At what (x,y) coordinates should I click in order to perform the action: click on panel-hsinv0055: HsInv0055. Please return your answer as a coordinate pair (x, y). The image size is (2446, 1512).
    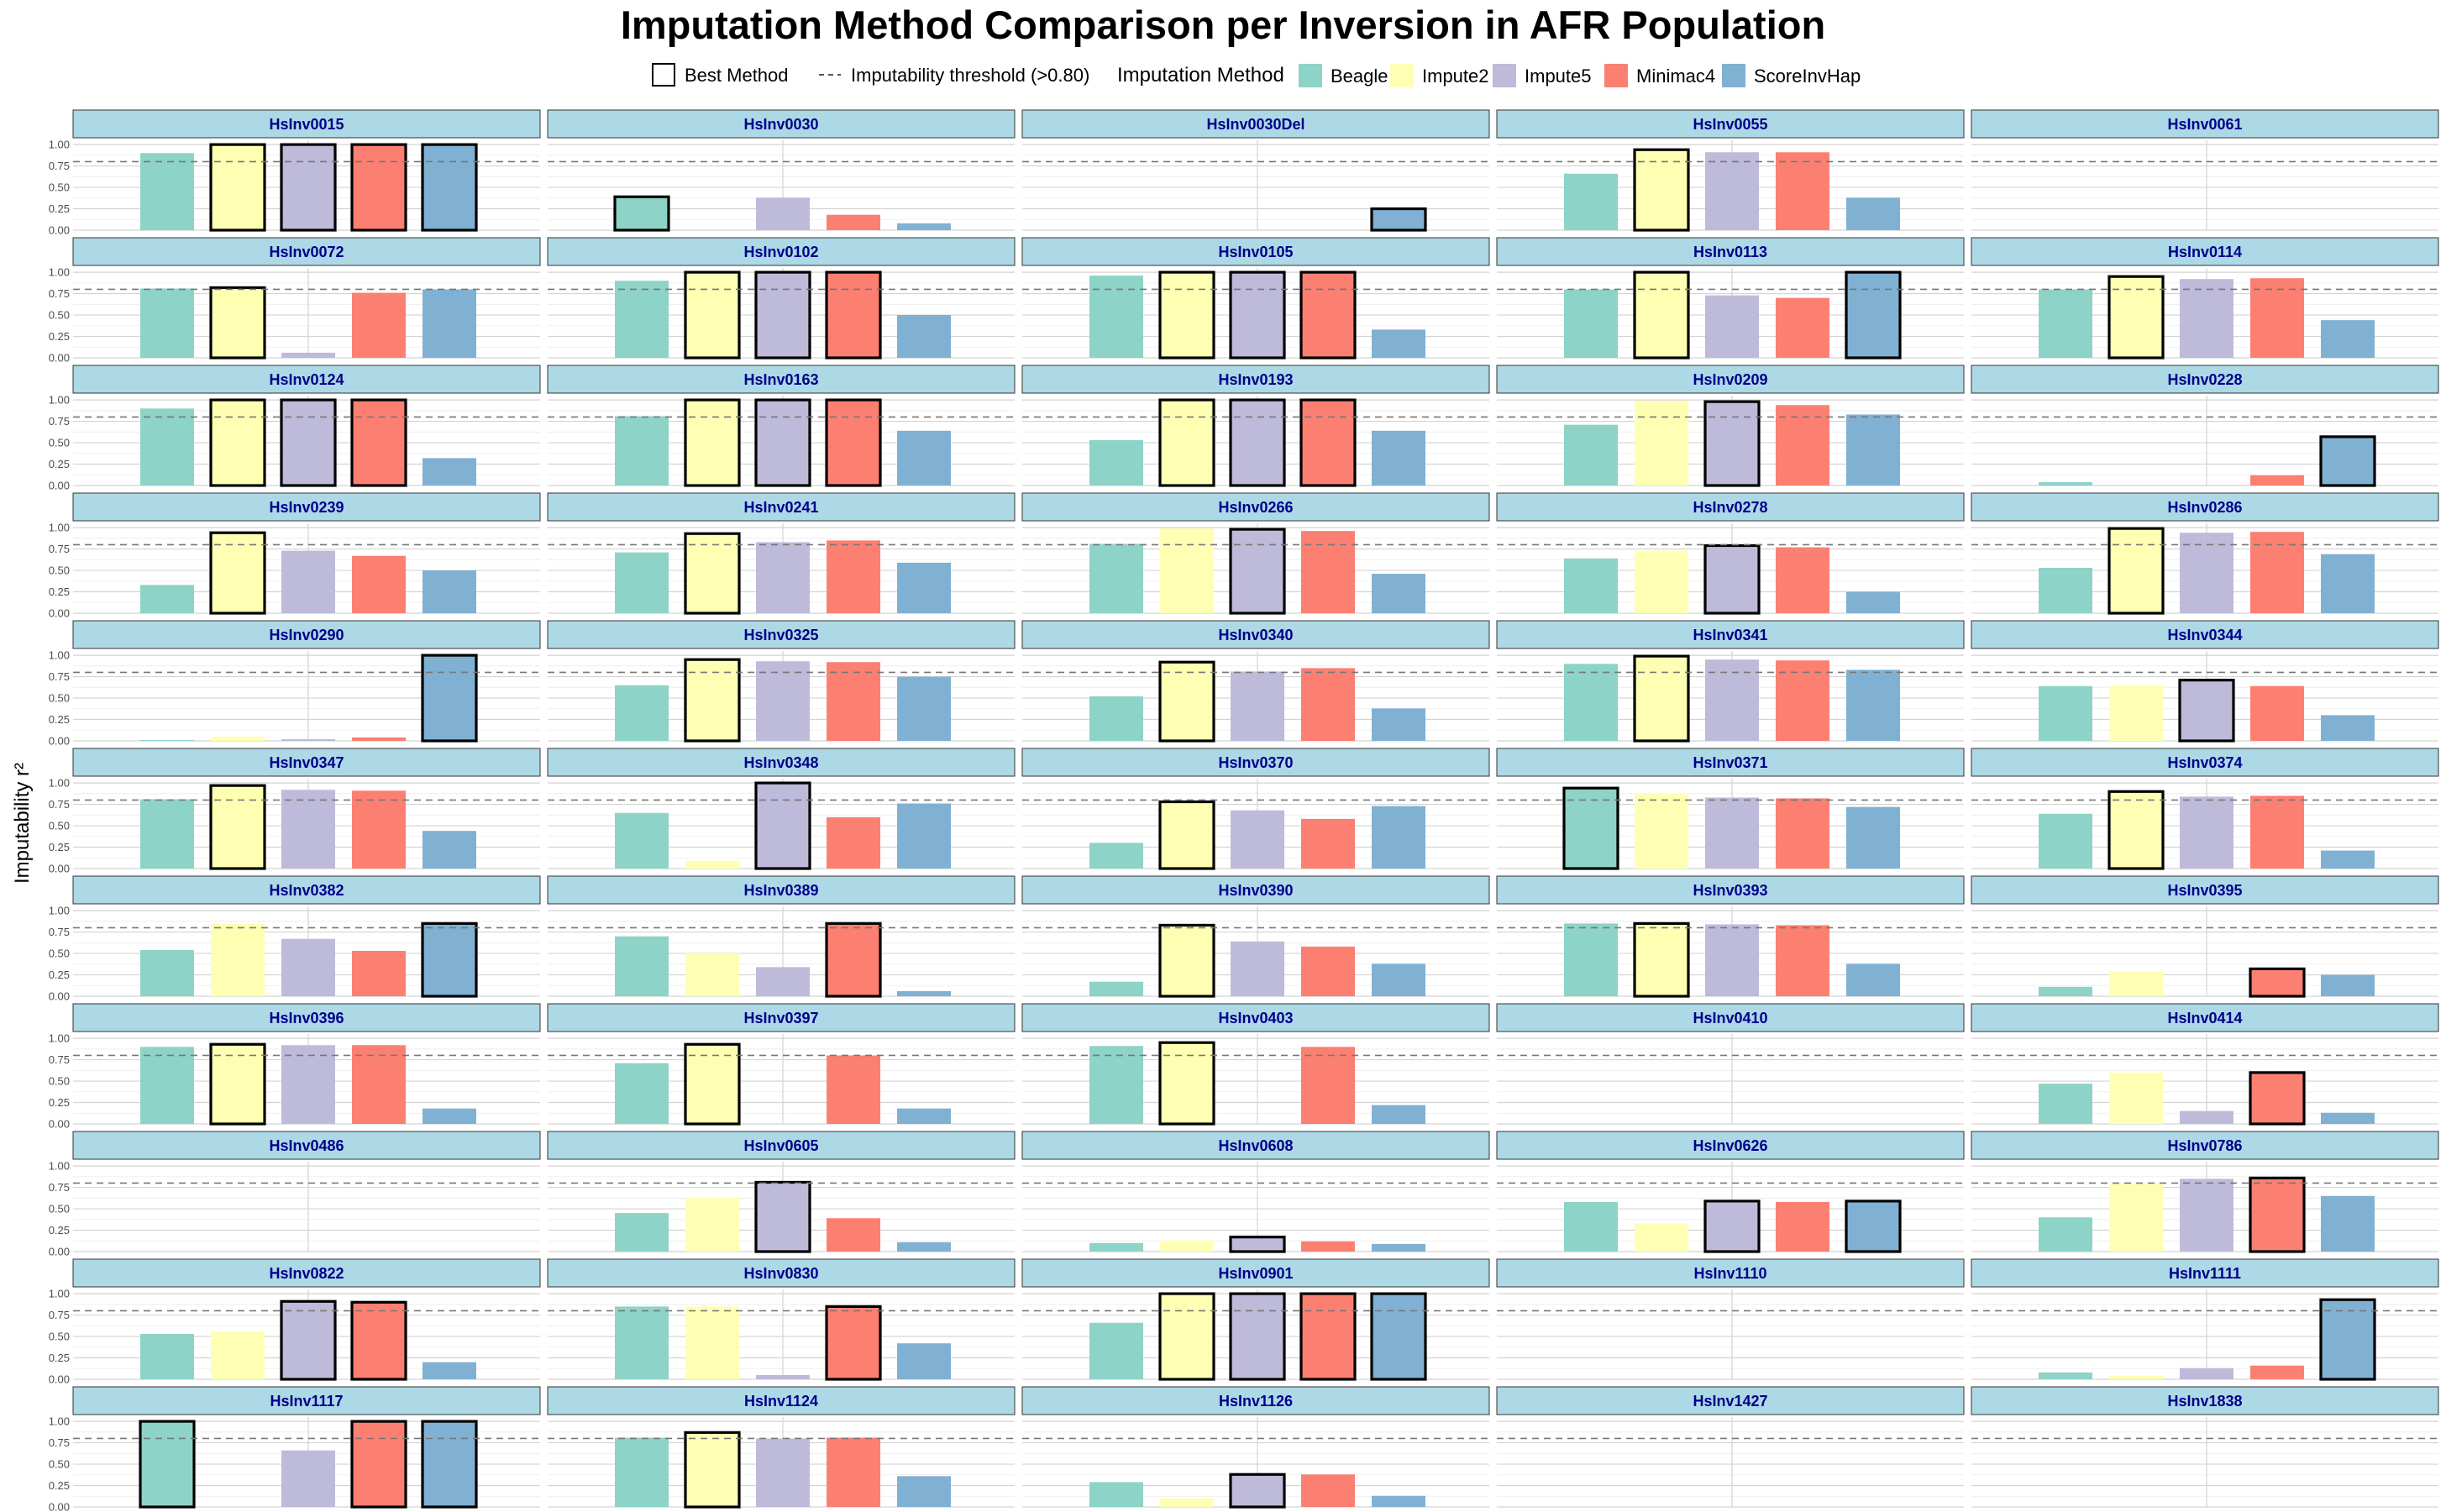
    Looking at the image, I should click on (1730, 170).